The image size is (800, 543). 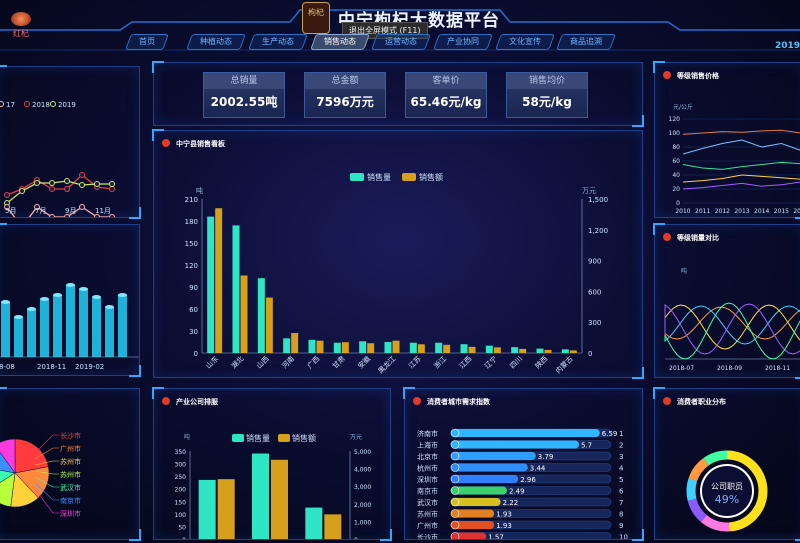 What do you see at coordinates (8, 476) in the screenshot?
I see `pie-slice` at bounding box center [8, 476].